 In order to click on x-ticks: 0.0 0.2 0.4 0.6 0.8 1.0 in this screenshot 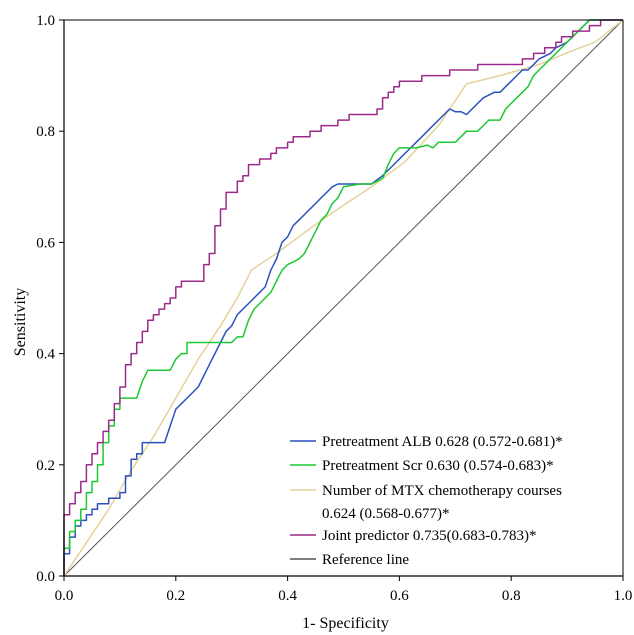, I will do `click(344, 590)`.